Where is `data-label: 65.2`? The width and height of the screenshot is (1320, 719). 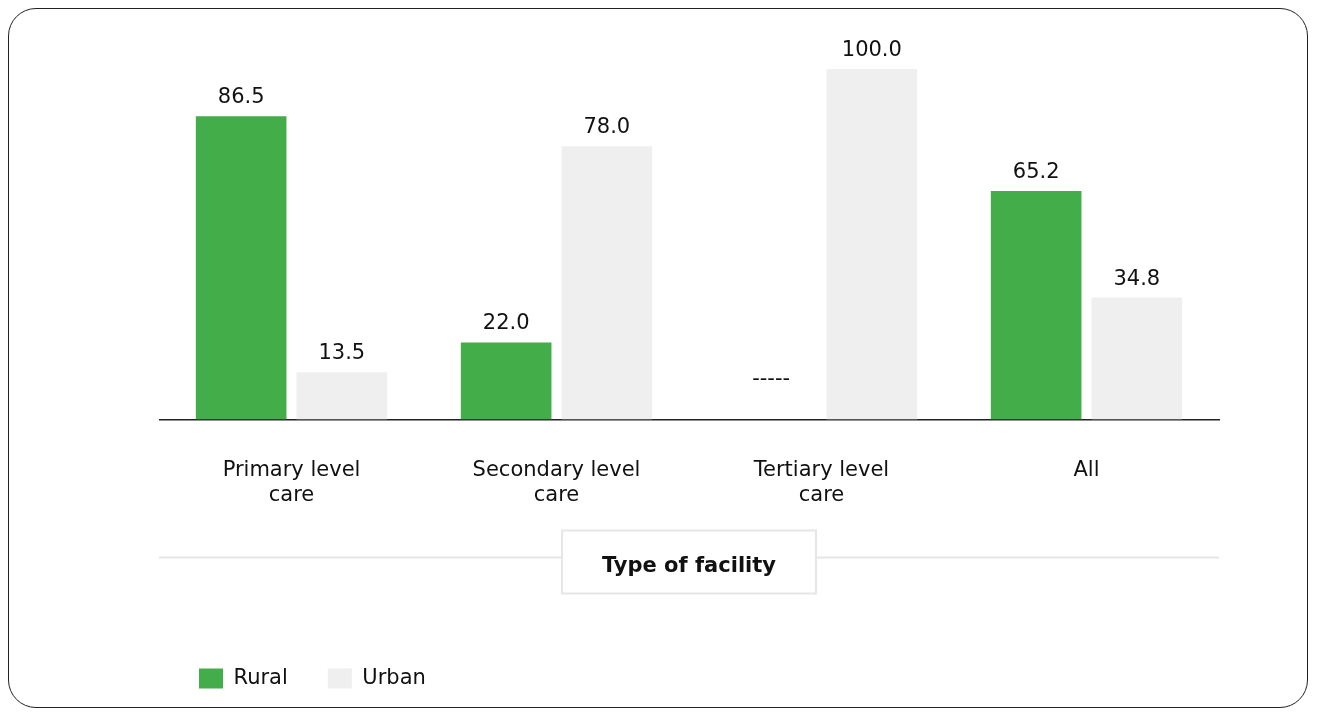 data-label: 65.2 is located at coordinates (1036, 170).